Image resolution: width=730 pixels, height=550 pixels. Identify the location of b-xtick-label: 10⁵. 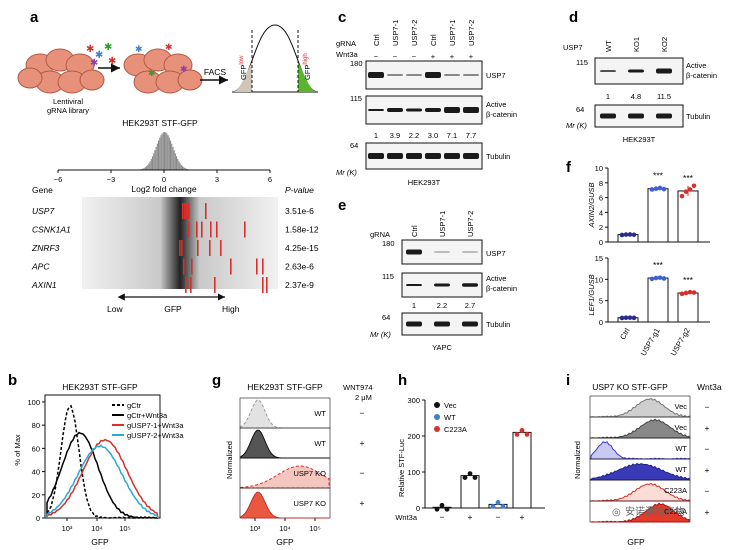
(124, 528).